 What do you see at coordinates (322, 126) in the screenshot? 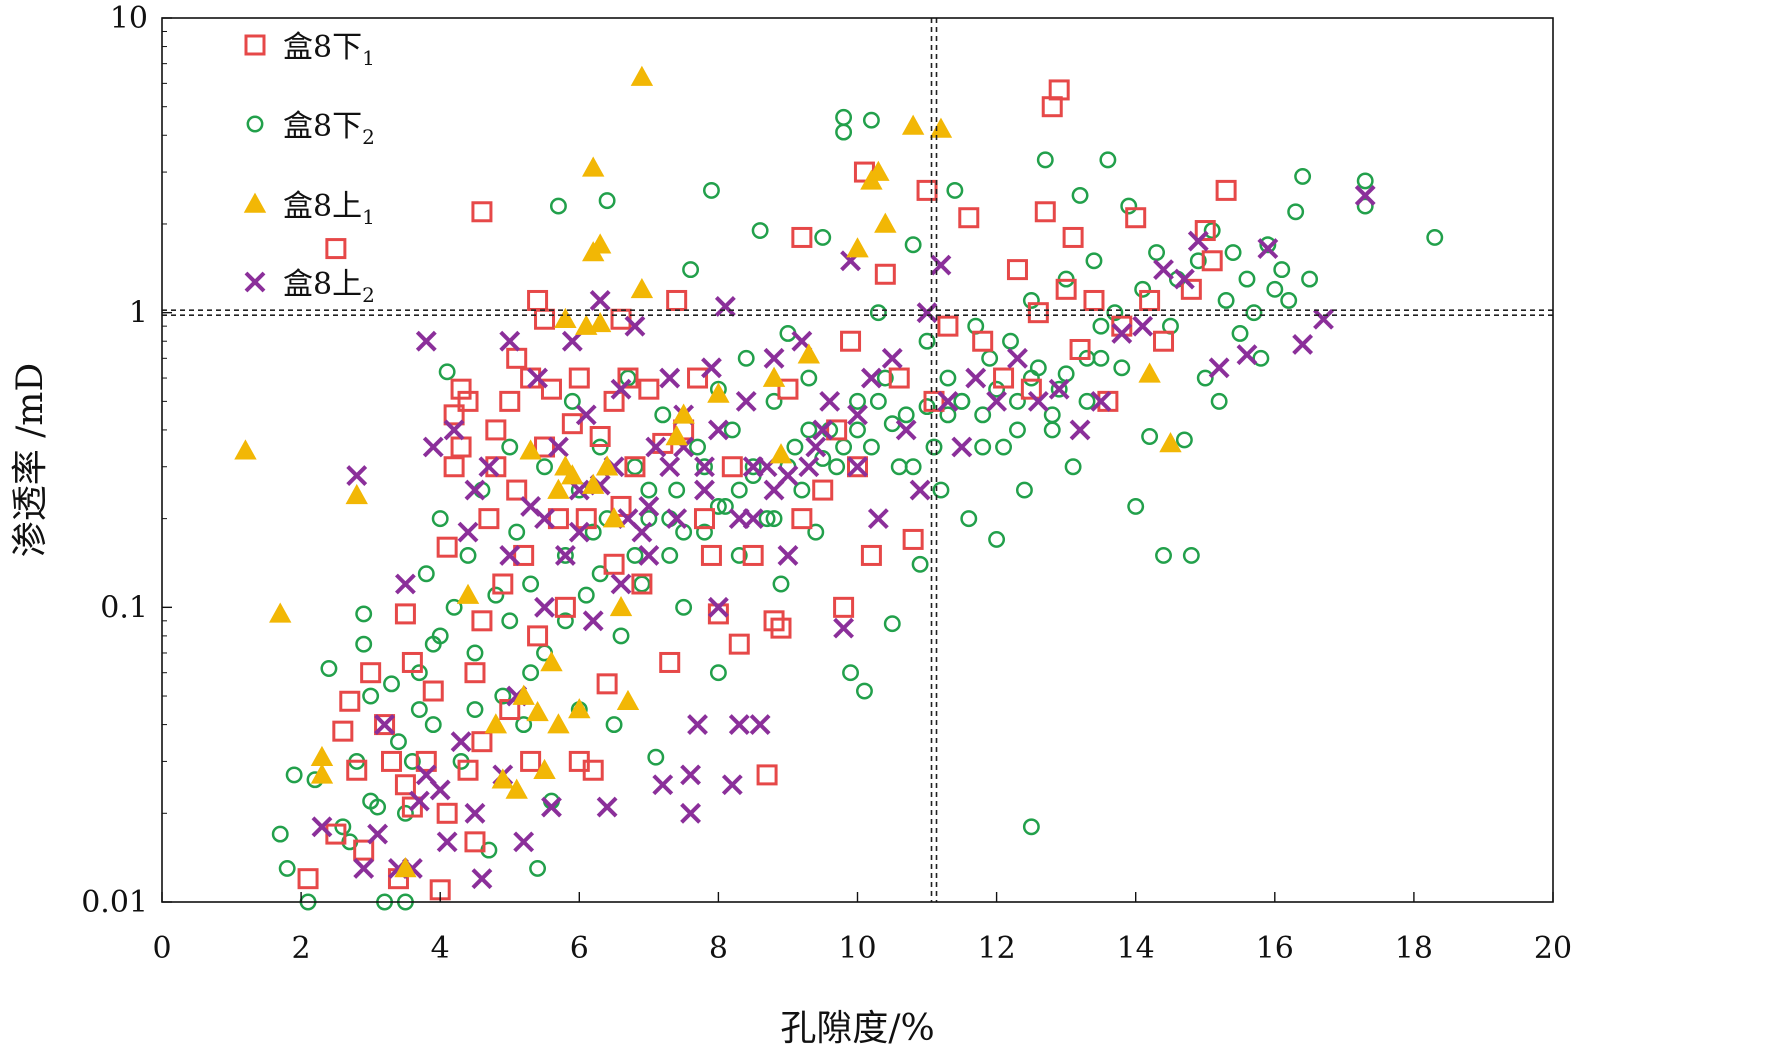
I see `legend-label-main: 盒8下` at bounding box center [322, 126].